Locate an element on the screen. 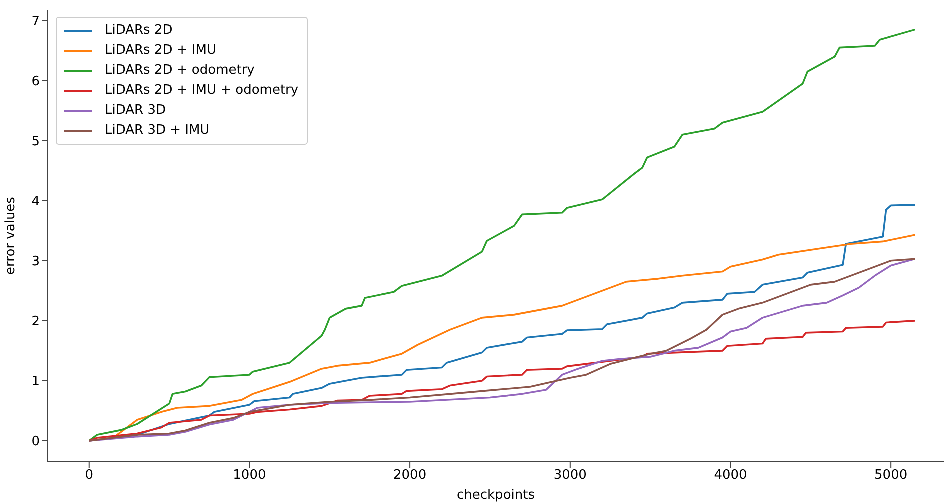 Image resolution: width=945 pixels, height=502 pixels. x-tick-label: 3000 is located at coordinates (570, 476).